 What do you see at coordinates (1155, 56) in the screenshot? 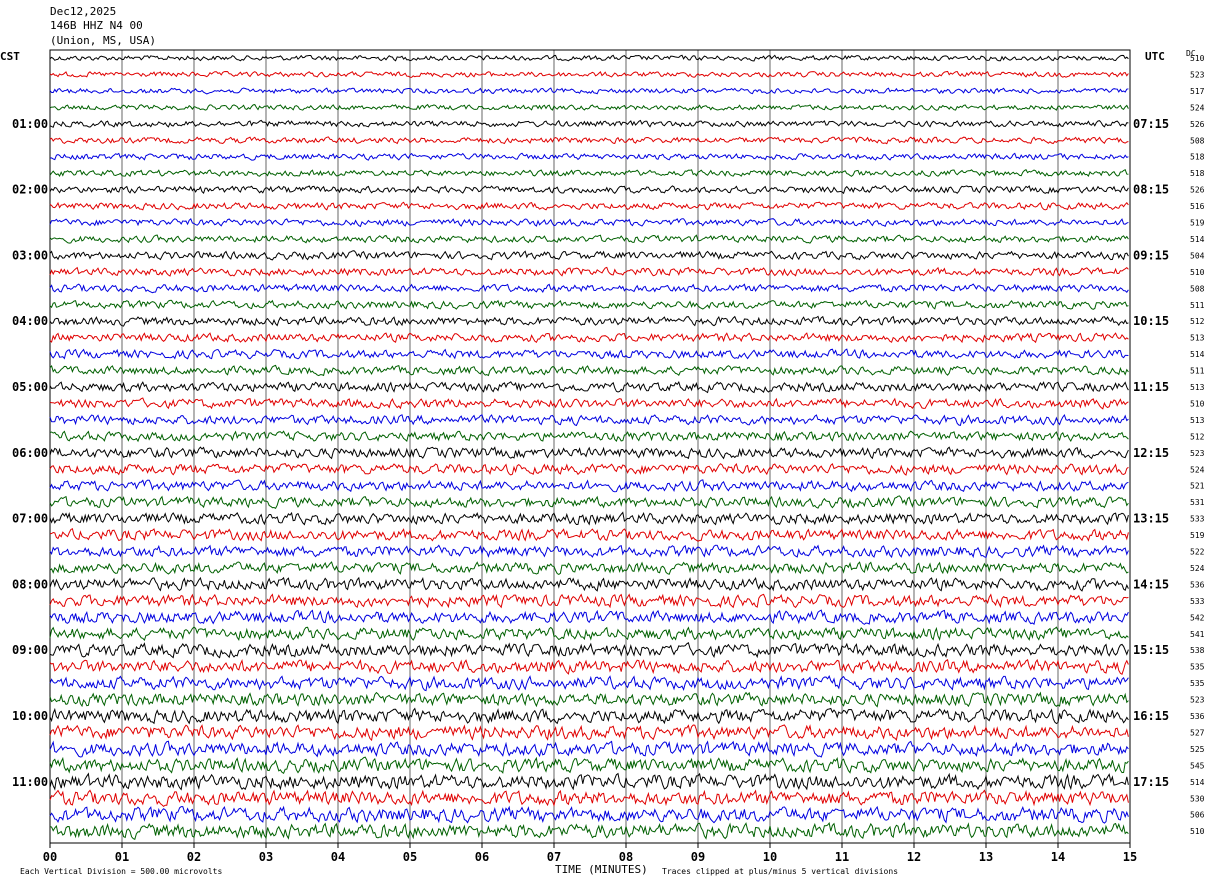
I see `right-zone-label: UTC` at bounding box center [1155, 56].